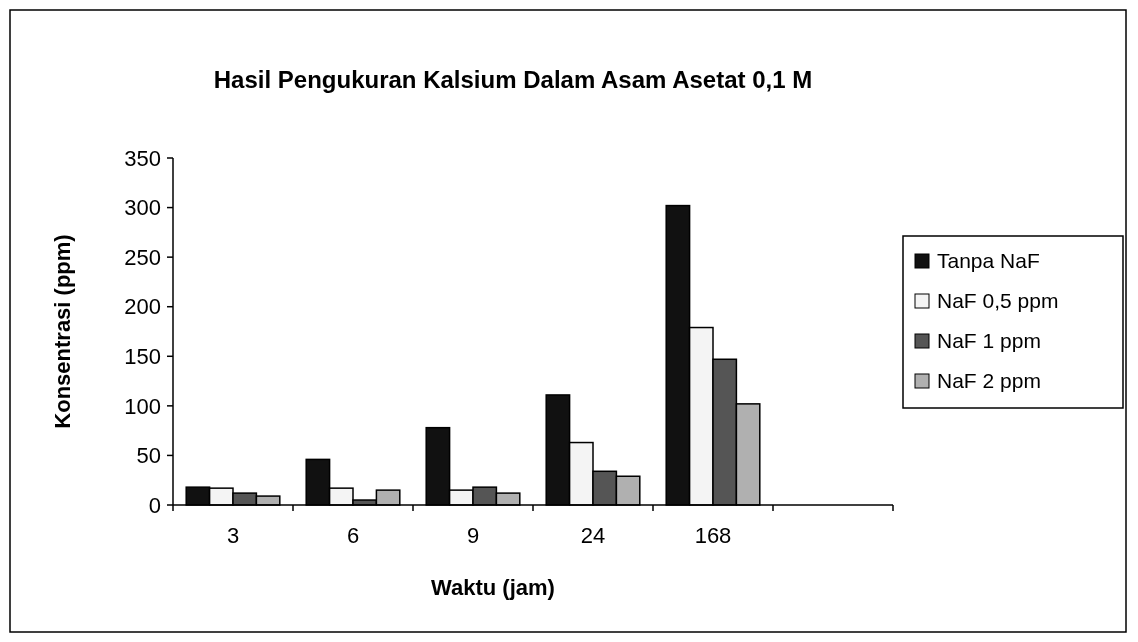  I want to click on x-axis-title: Waktu (jam), so click(493, 587).